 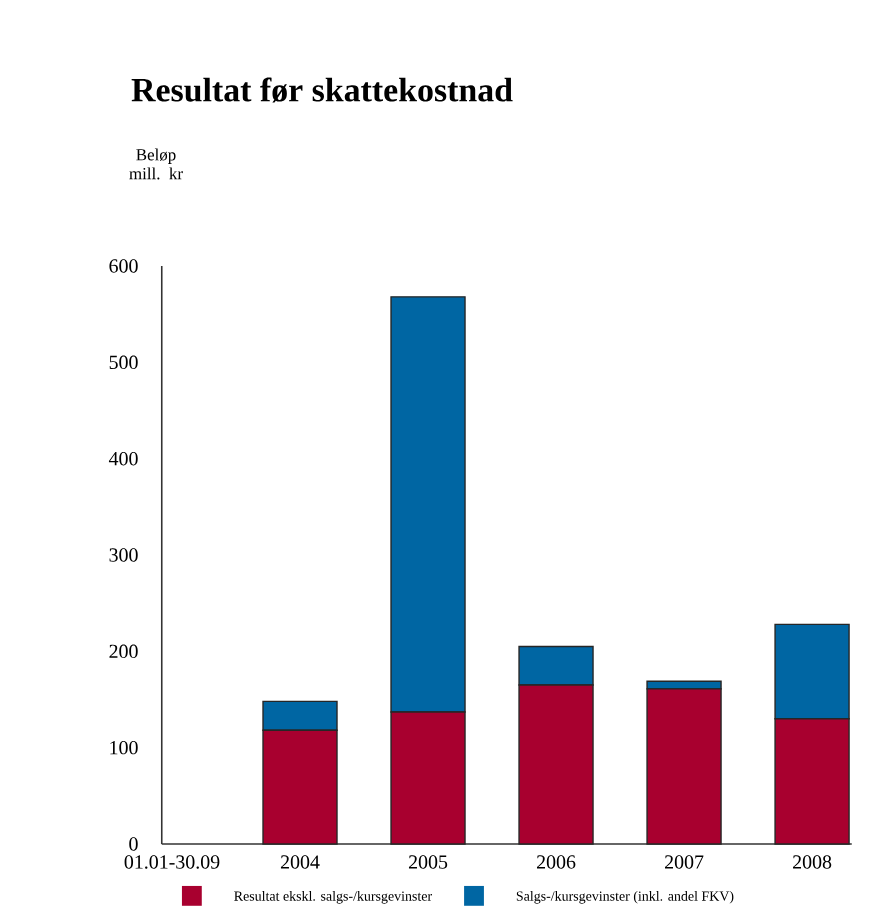 What do you see at coordinates (156, 164) in the screenshot?
I see `y-axis-title: Beløp mill. kr` at bounding box center [156, 164].